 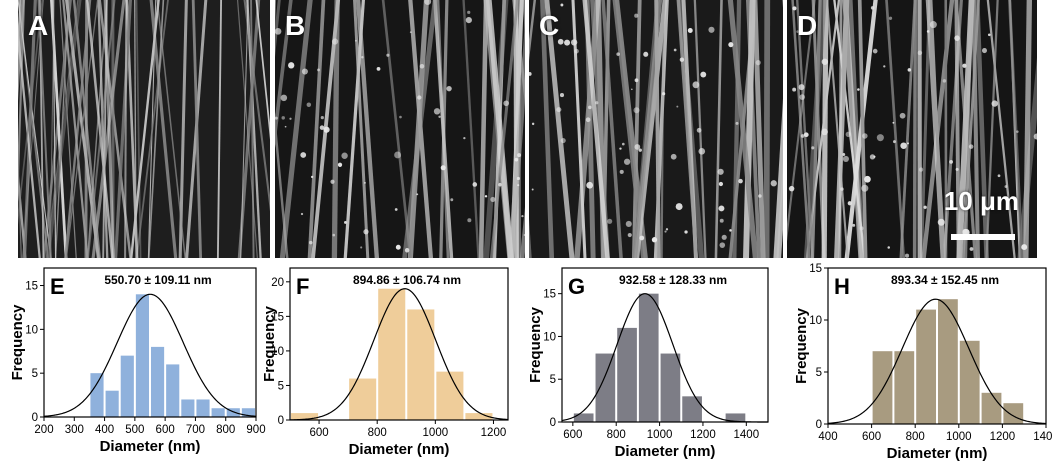 I want to click on sem-fibers-d, so click(x=912, y=129).